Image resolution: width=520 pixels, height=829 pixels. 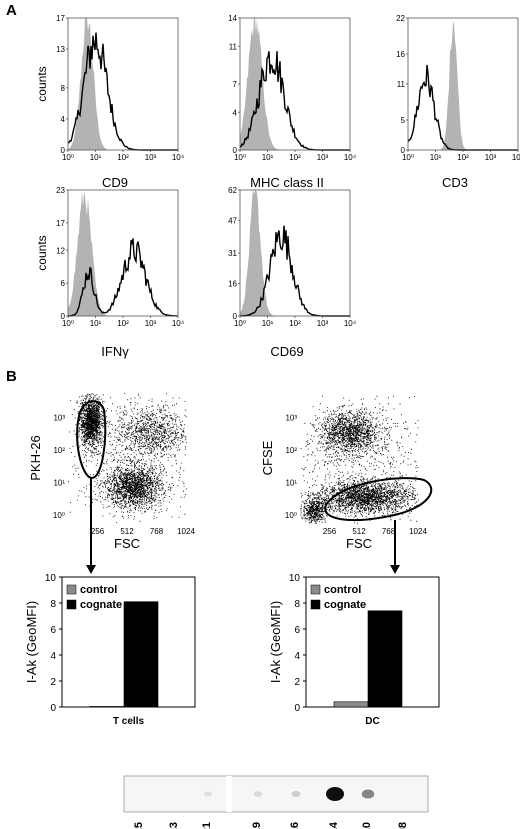 What do you see at coordinates (139, 825) in the screenshot?
I see `lane-label: 1.25` at bounding box center [139, 825].